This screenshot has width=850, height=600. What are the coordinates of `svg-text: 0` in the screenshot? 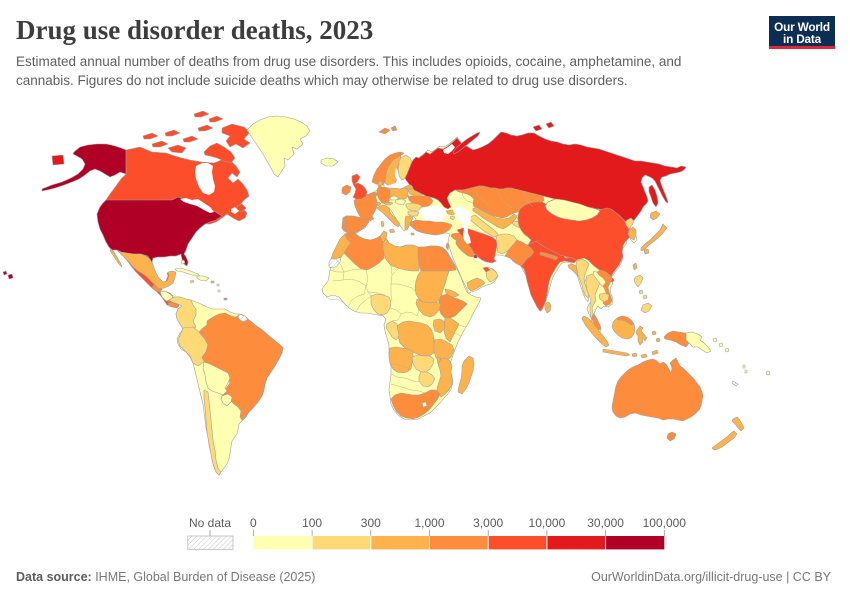 It's located at (253, 523).